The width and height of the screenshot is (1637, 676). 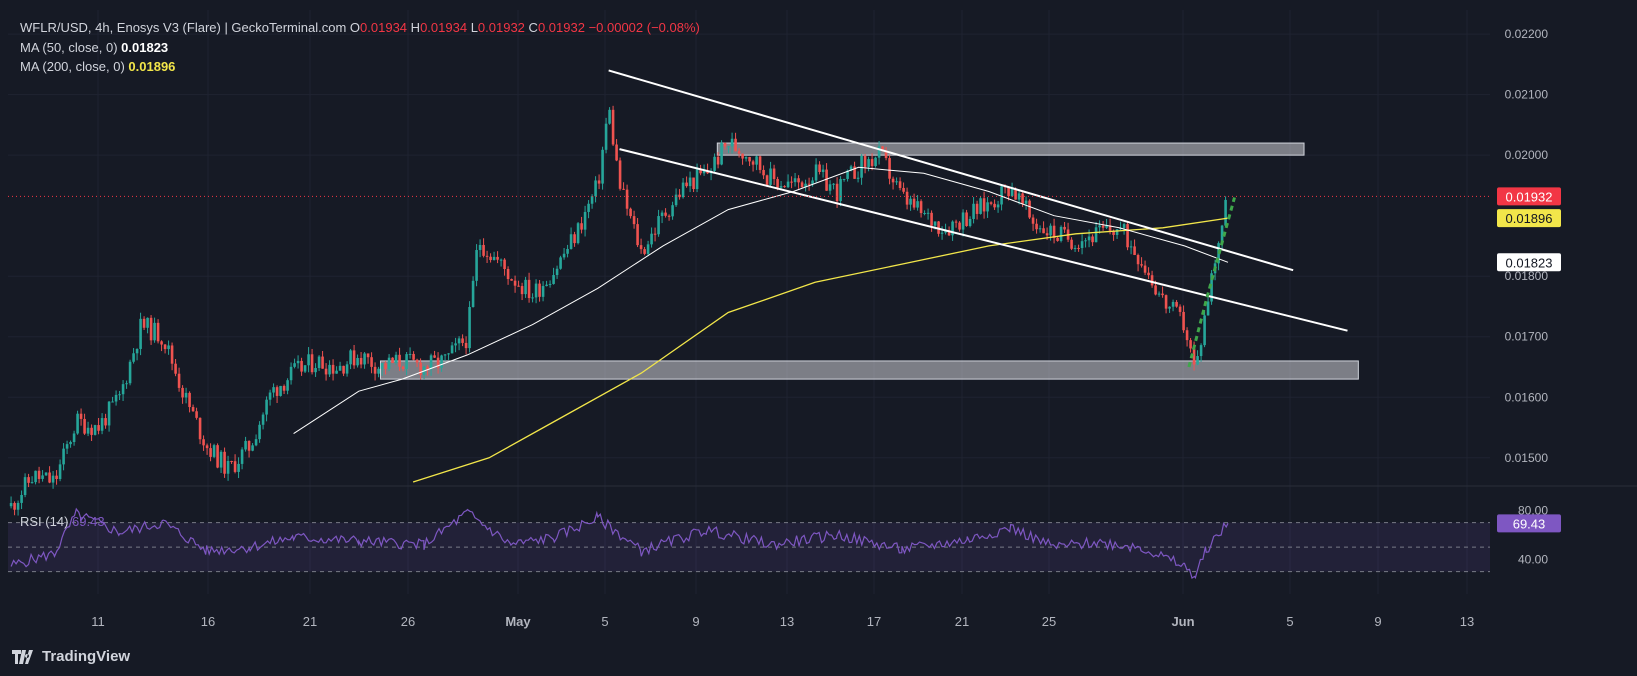 I want to click on close-value: 0.01932, so click(x=561, y=27).